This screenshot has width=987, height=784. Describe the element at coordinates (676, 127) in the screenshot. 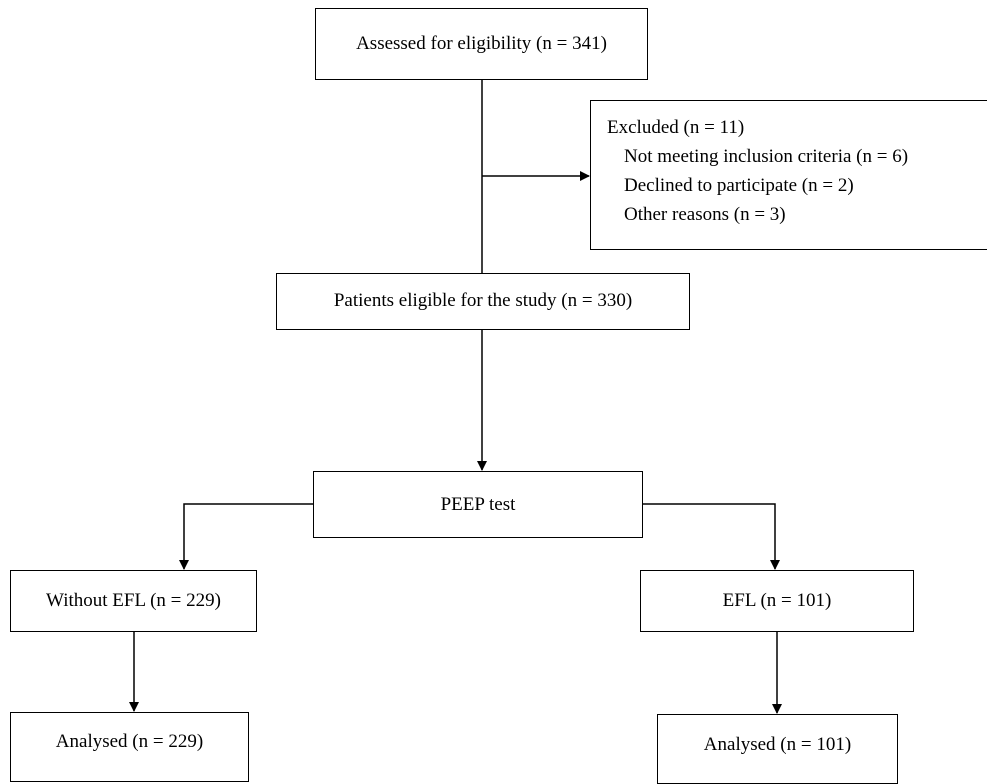

I see `excluded-title: Excluded (n = 11)` at that location.